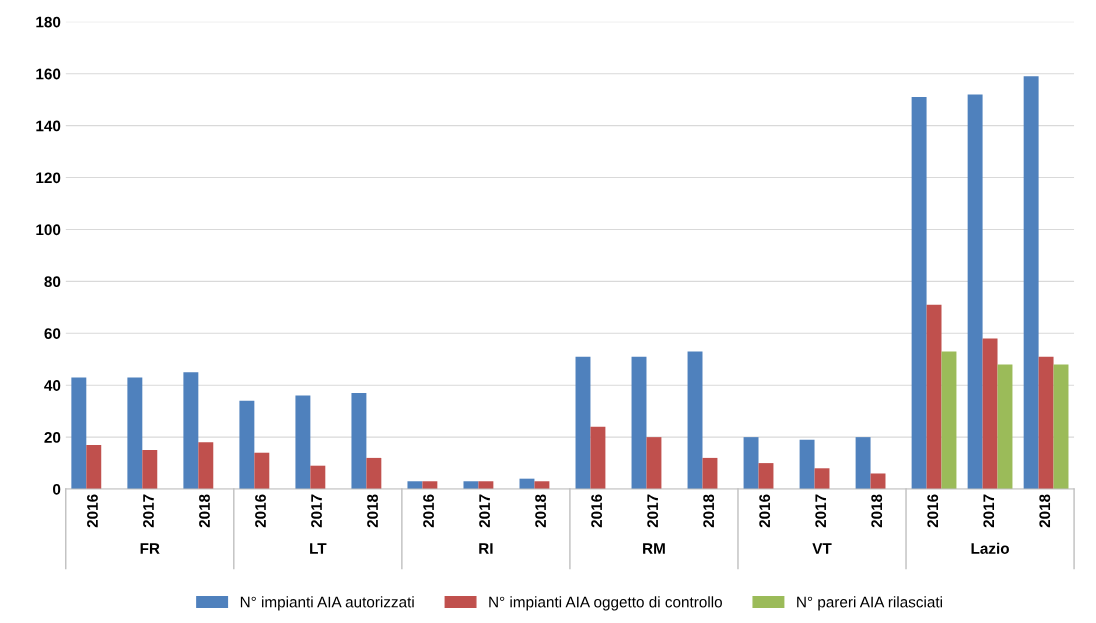  What do you see at coordinates (52, 282) in the screenshot?
I see `y-tick-label: 80` at bounding box center [52, 282].